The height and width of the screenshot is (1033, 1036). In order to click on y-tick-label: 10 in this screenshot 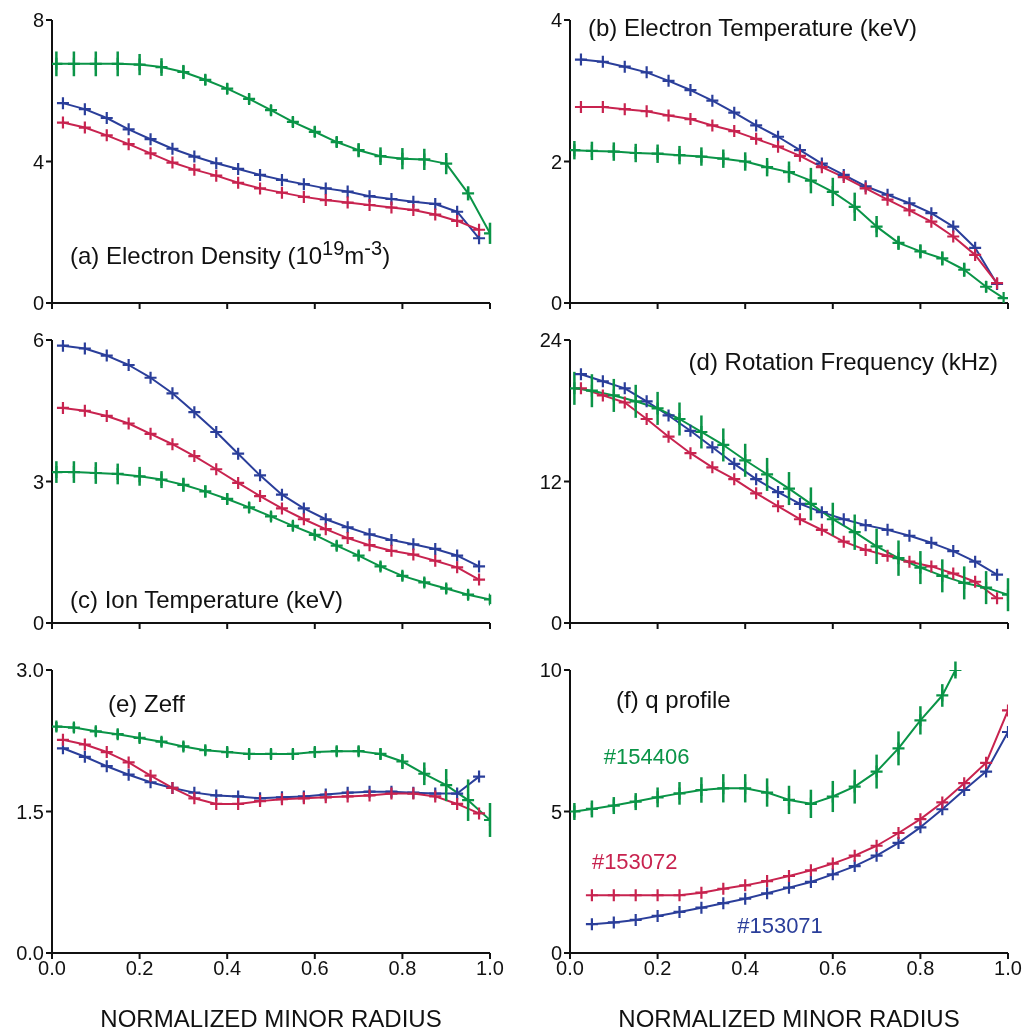, I will do `click(550, 670)`.